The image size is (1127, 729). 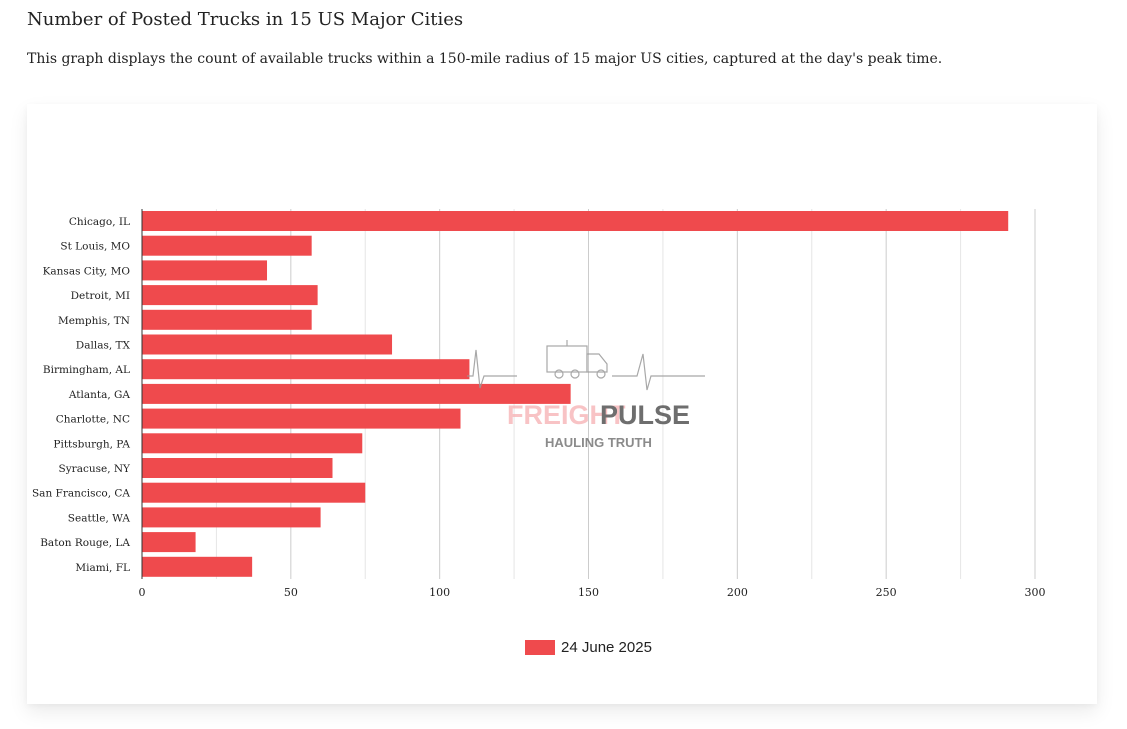 I want to click on x-tick-label: 300, so click(x=1035, y=592).